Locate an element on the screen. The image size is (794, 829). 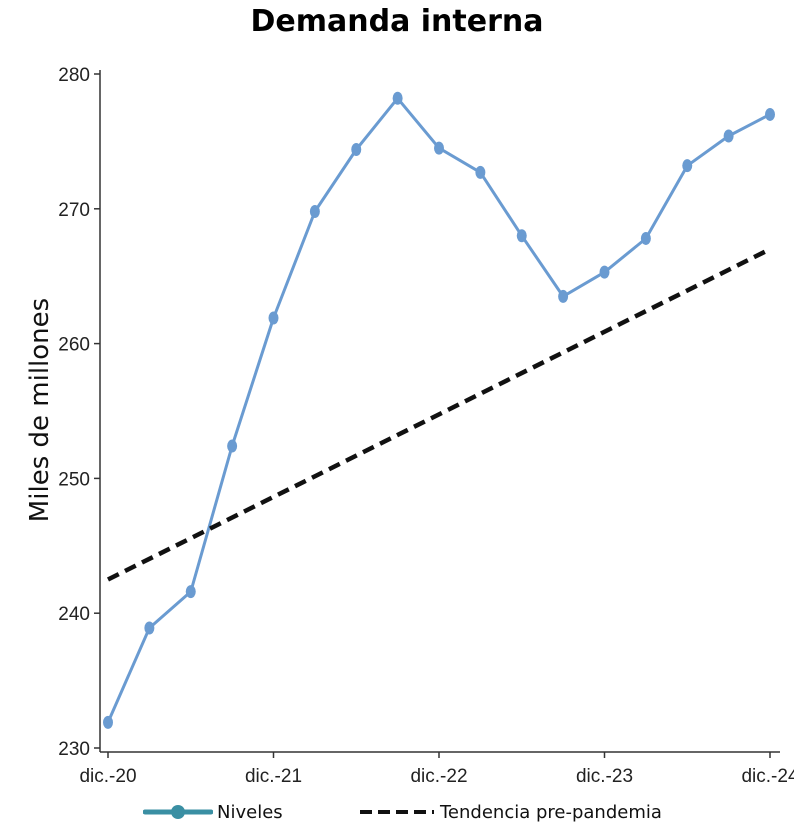
x-tick-label: dic.-20 is located at coordinates (107, 776).